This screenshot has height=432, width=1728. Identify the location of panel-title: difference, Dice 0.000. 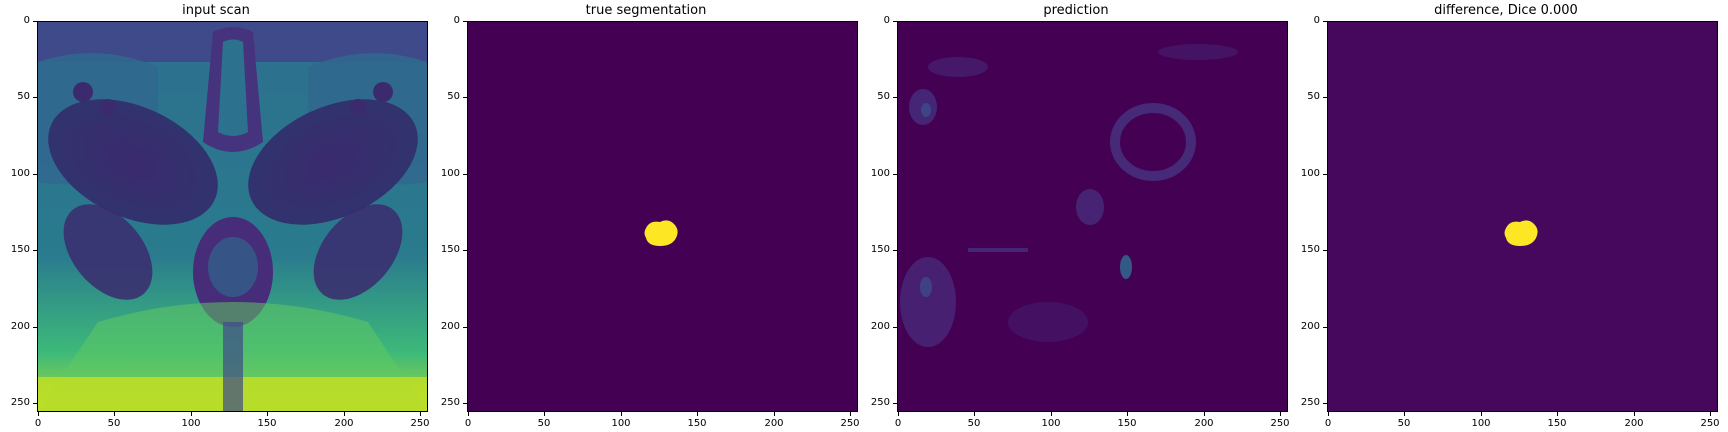
(1506, 10).